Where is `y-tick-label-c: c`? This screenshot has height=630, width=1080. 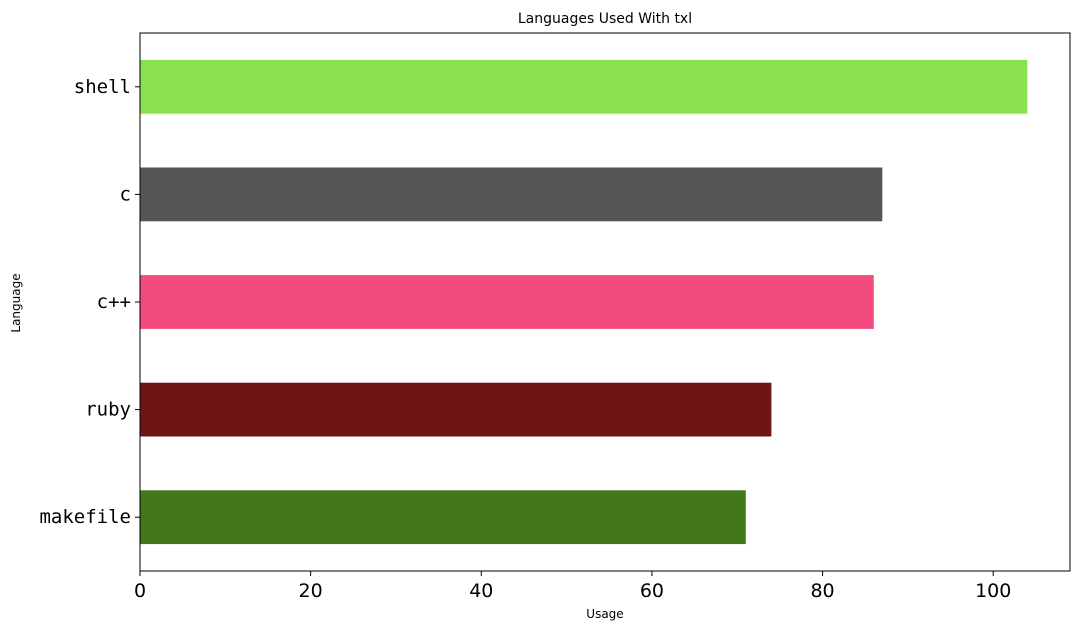 y-tick-label-c: c is located at coordinates (125, 194).